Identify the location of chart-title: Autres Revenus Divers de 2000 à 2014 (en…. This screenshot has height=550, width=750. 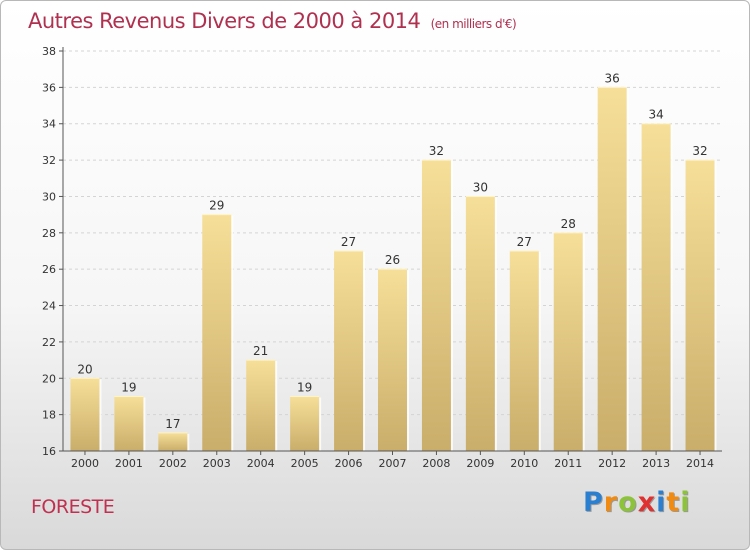
(272, 21).